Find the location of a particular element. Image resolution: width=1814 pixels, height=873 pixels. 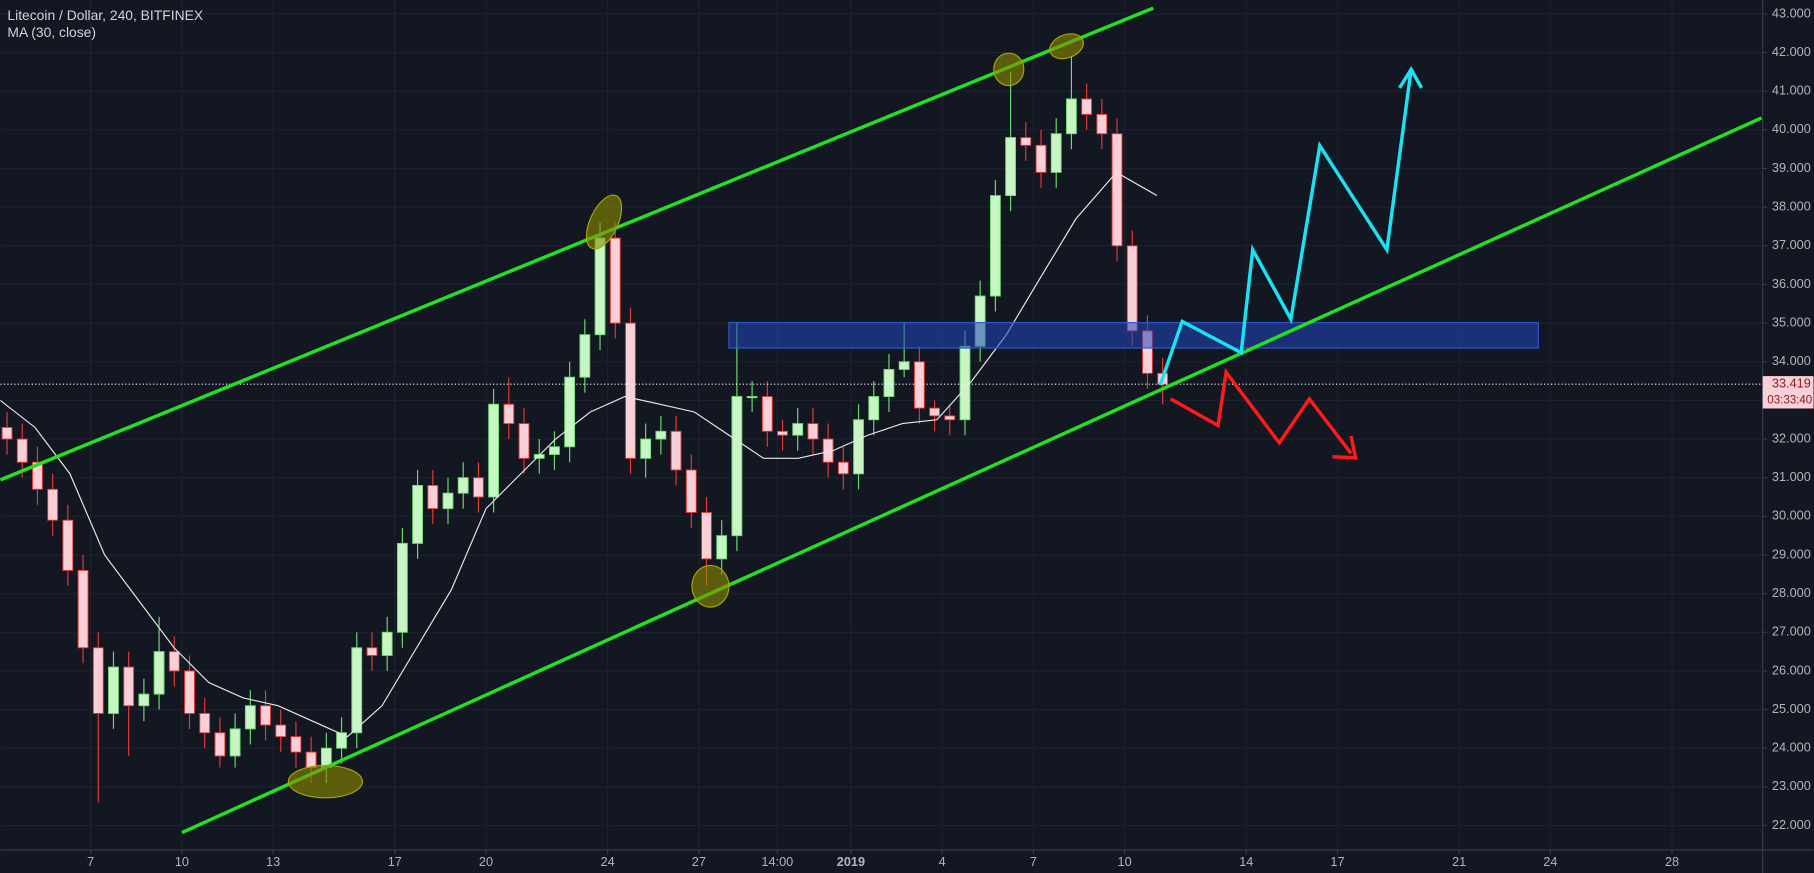

y-tick-label: 38.000 is located at coordinates (1791, 206).